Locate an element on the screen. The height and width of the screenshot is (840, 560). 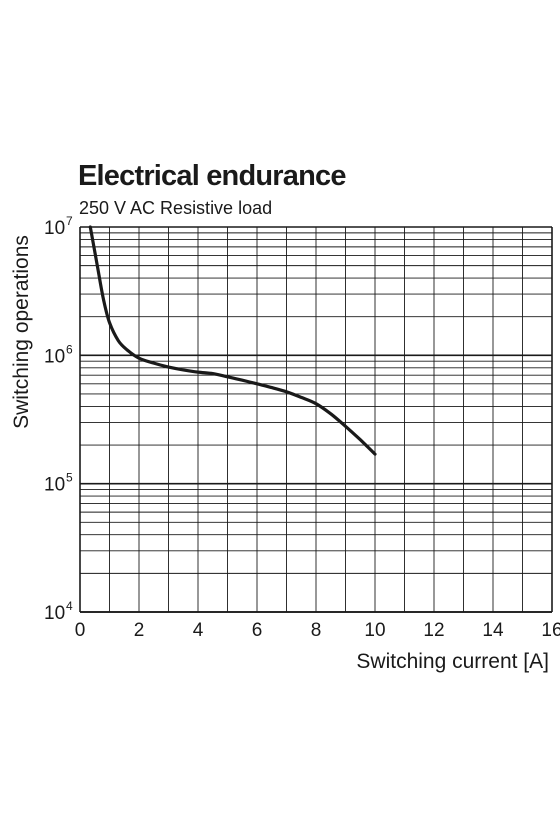
x-tick-label: 14 is located at coordinates (493, 630).